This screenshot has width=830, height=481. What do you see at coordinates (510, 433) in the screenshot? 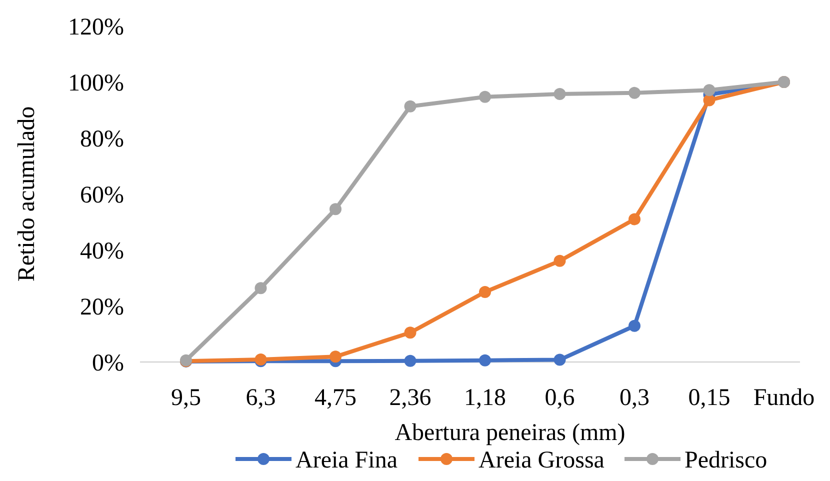
I see `x-axis-title: Abertura peneiras (mm)` at bounding box center [510, 433].